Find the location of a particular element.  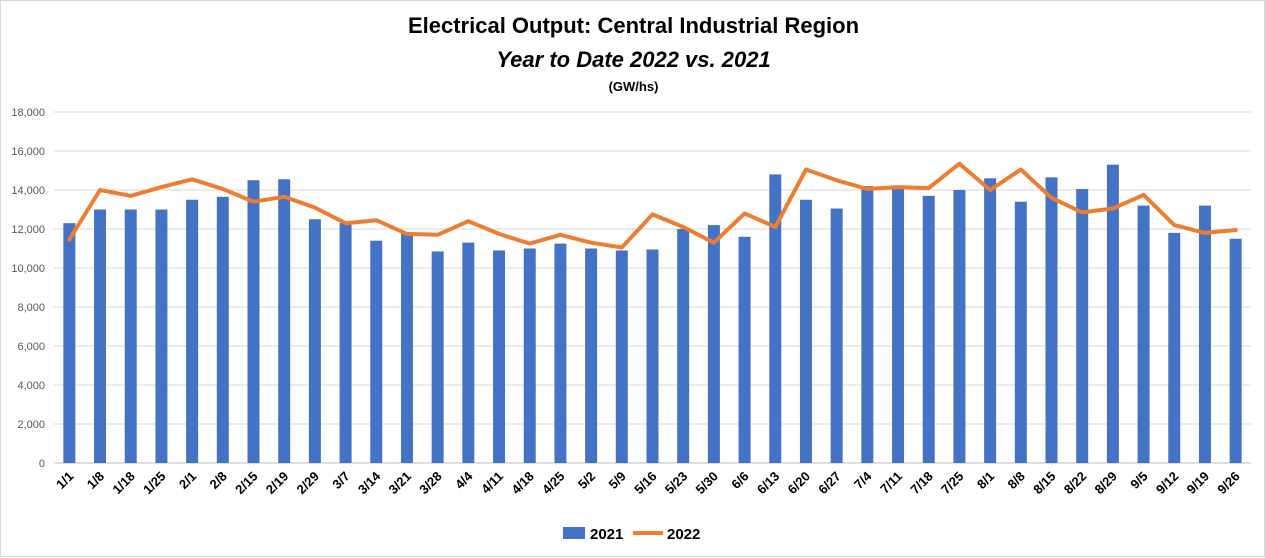

x-tick-label: 4/4 is located at coordinates (464, 480).